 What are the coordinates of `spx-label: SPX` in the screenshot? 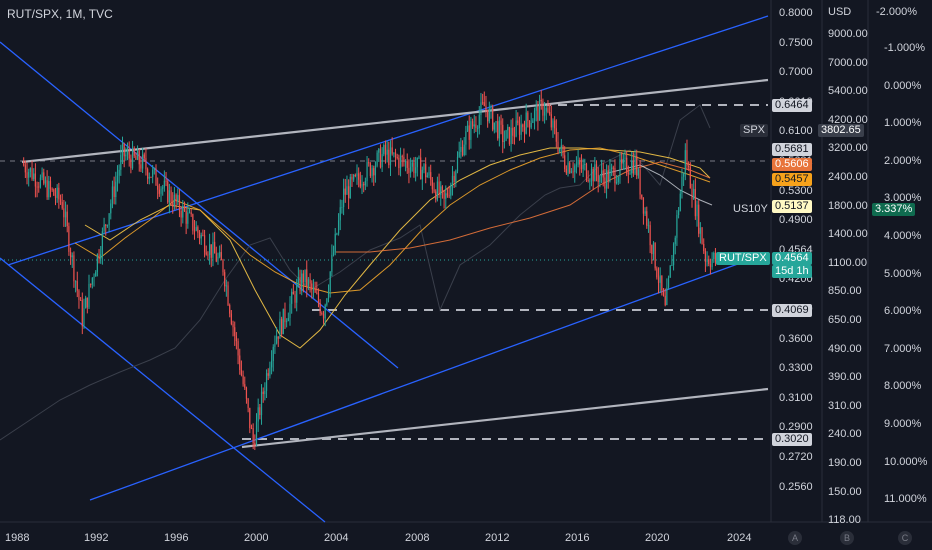 It's located at (754, 130).